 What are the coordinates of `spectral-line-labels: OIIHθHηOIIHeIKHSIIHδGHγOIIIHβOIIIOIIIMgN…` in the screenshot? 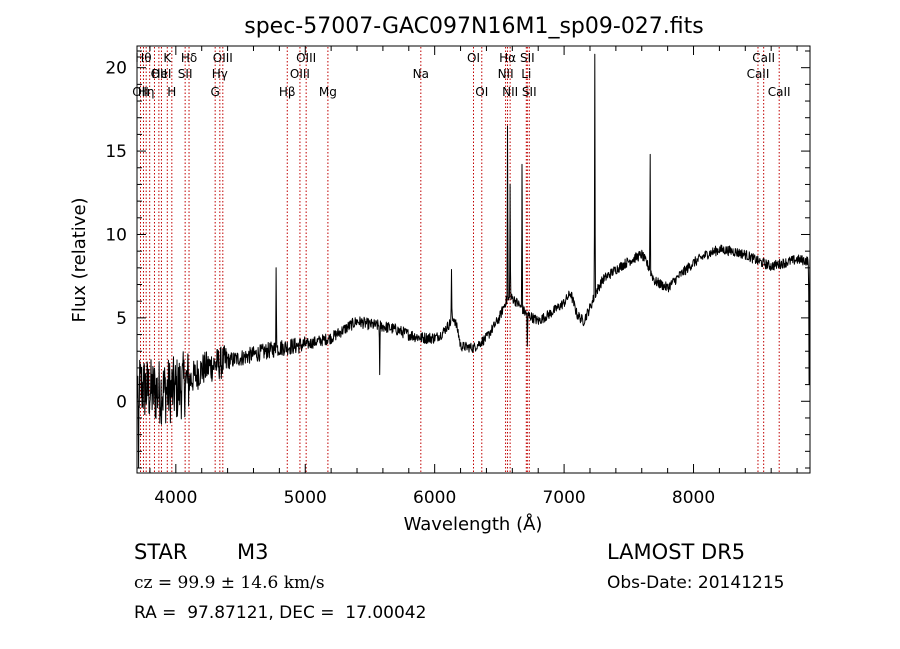 It's located at (461, 75).